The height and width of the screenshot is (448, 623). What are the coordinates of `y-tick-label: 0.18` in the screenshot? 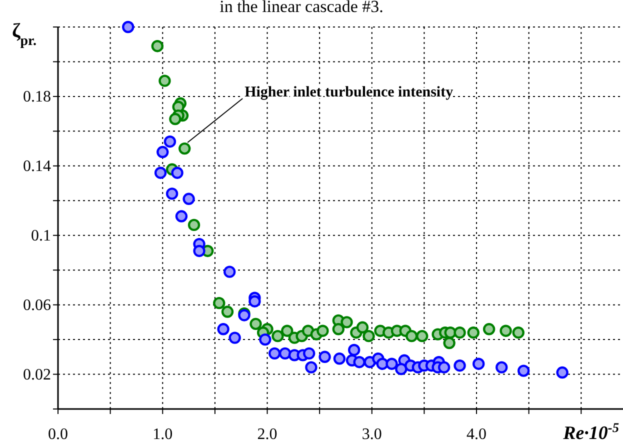 It's located at (37, 97).